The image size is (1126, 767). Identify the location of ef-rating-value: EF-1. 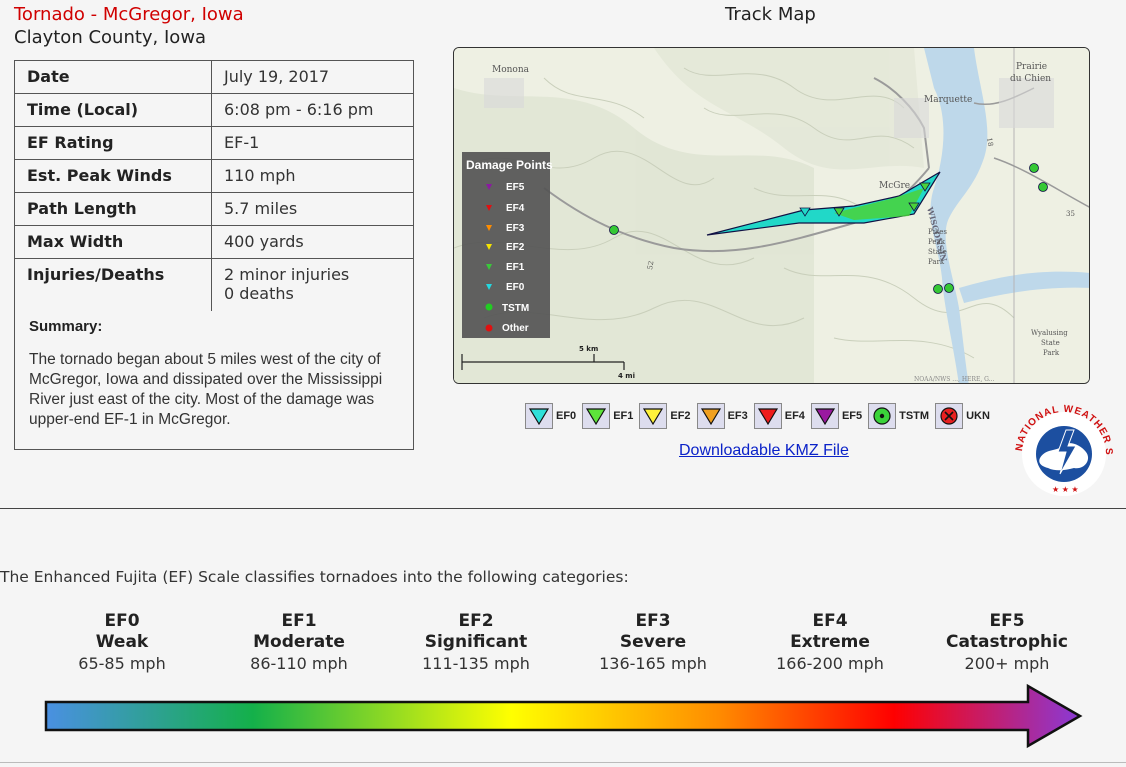
(312, 143).